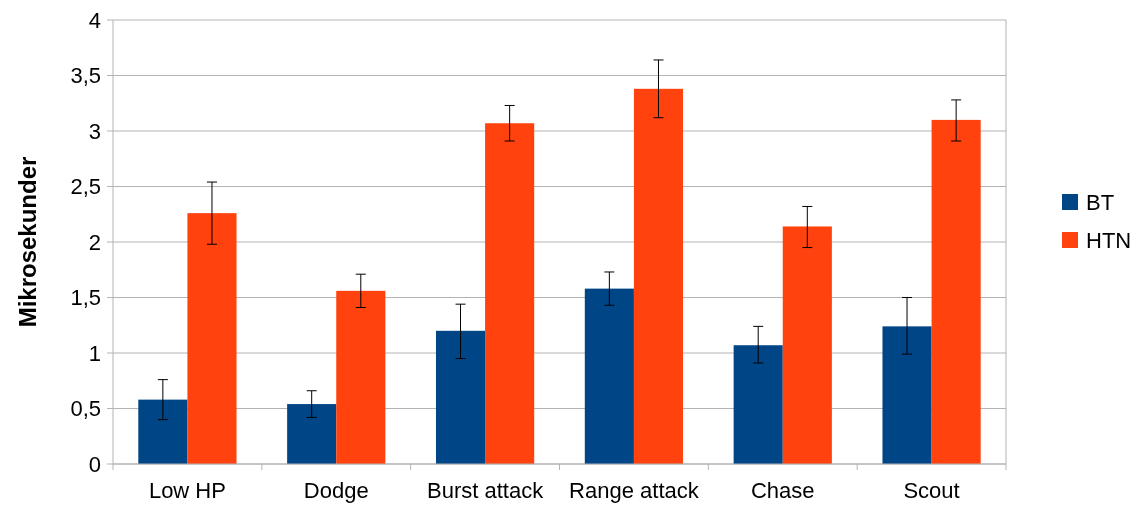 This screenshot has width=1144, height=514. What do you see at coordinates (94, 353) in the screenshot?
I see `y-tick-label: 1` at bounding box center [94, 353].